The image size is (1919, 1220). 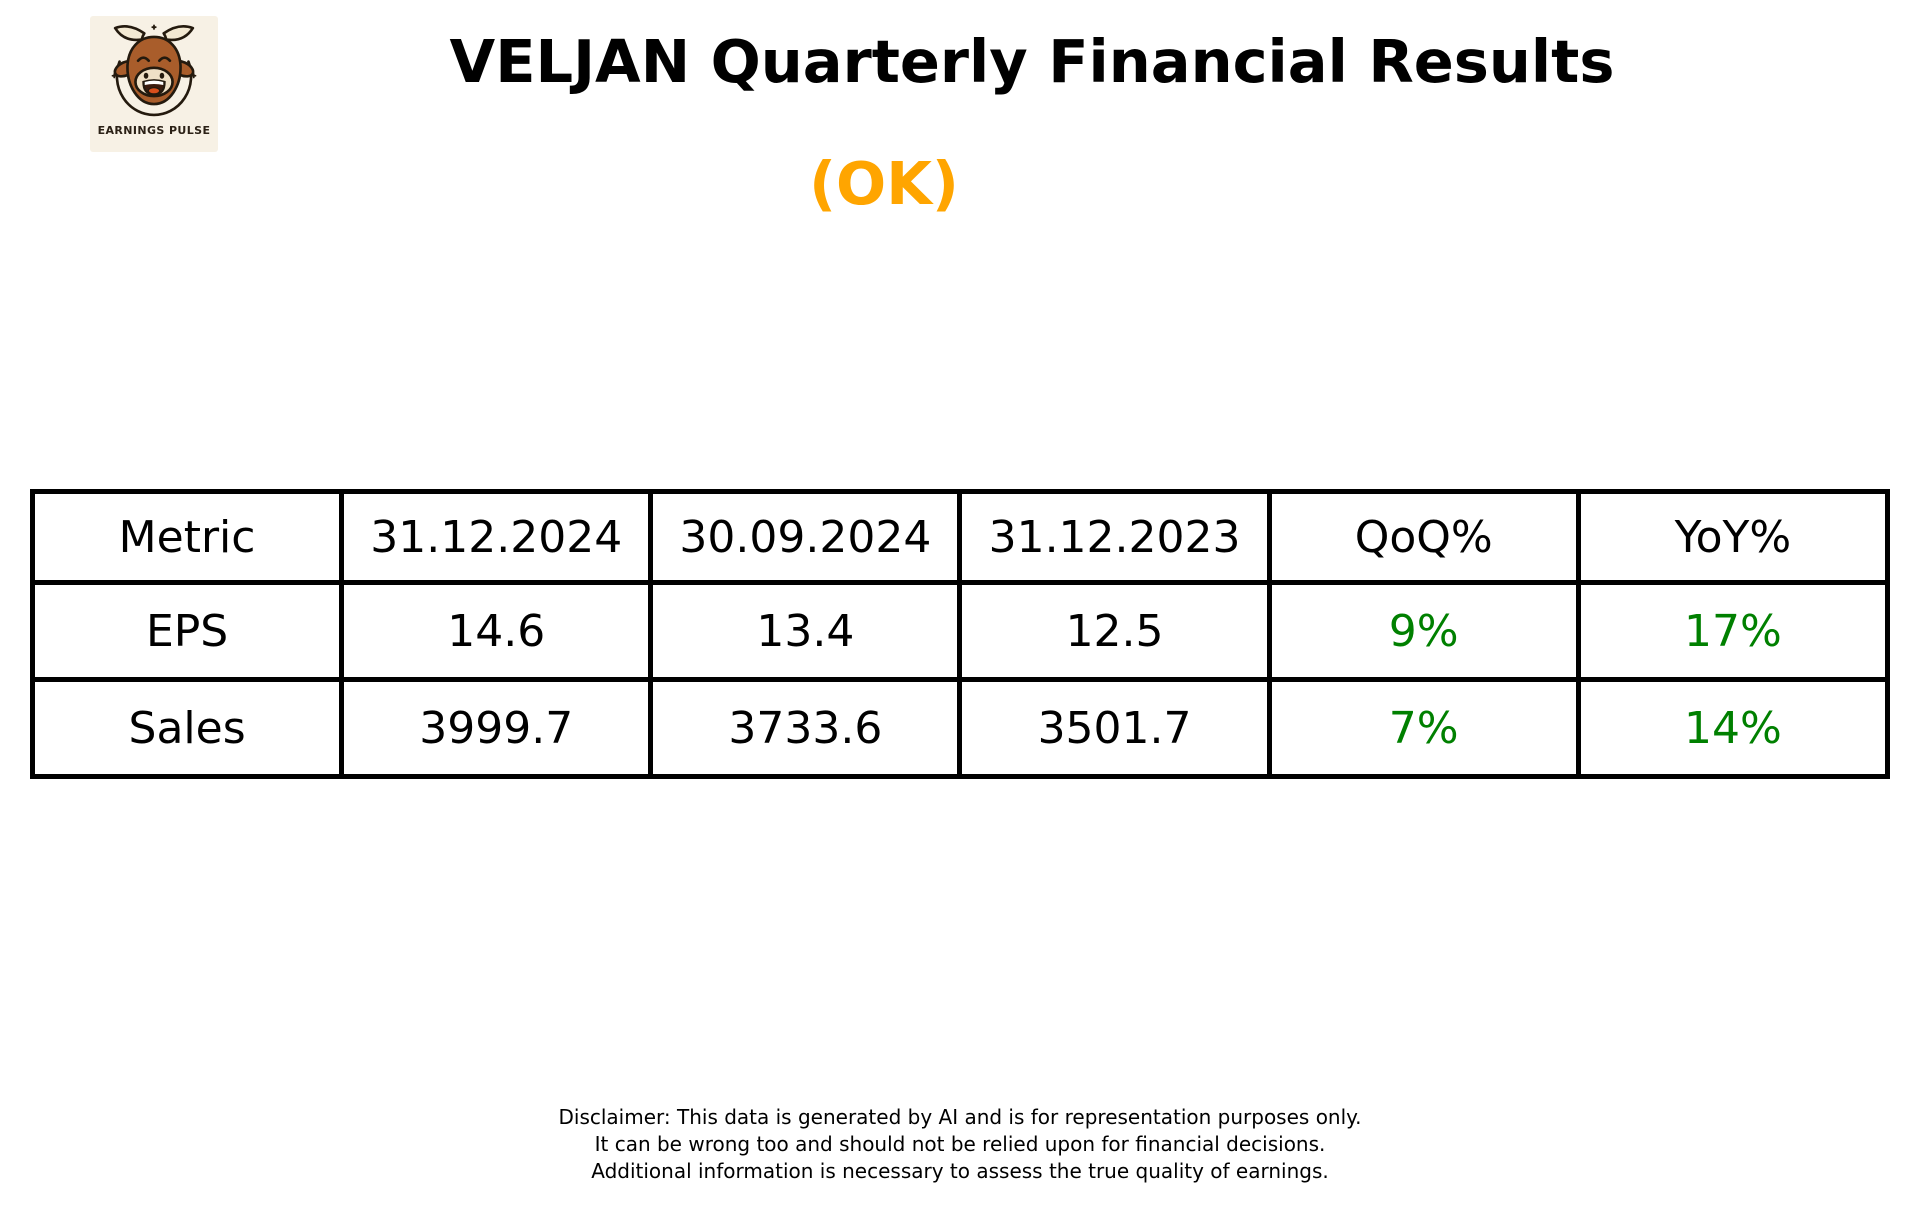 I want to click on col-header-qoq: QoQ%, so click(x=1423, y=537).